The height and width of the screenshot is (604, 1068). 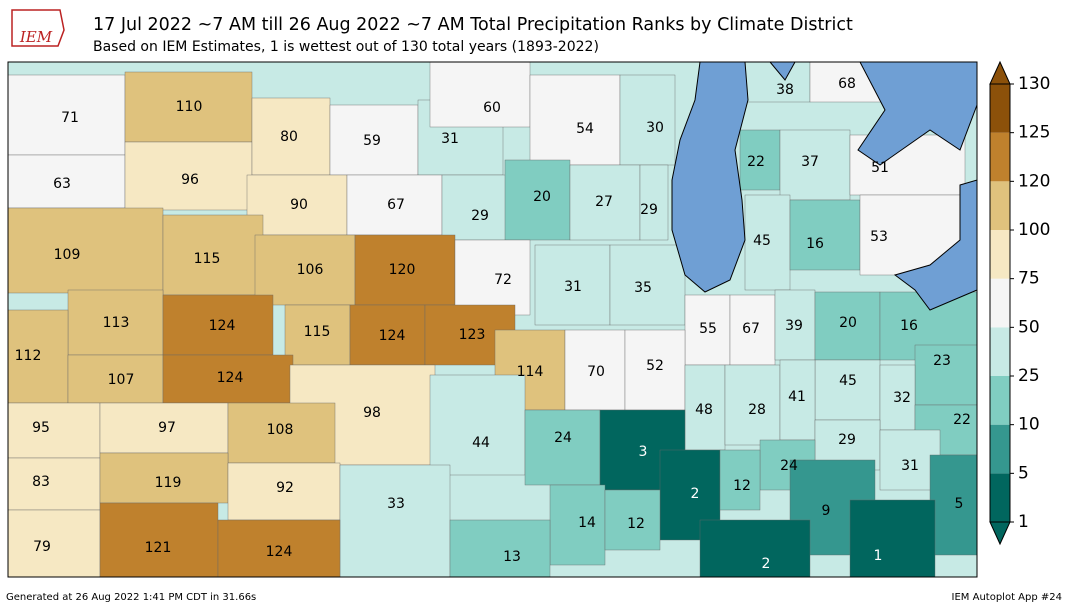 What do you see at coordinates (655, 366) in the screenshot?
I see `rank-label: 52` at bounding box center [655, 366].